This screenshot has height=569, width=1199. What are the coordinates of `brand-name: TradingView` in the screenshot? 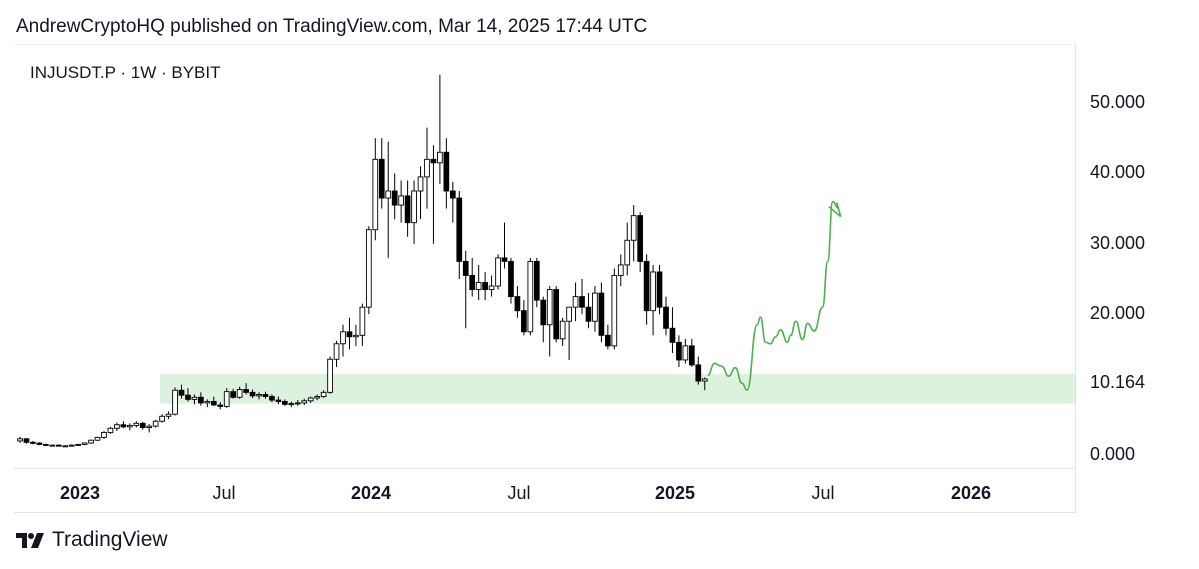 It's located at (110, 539).